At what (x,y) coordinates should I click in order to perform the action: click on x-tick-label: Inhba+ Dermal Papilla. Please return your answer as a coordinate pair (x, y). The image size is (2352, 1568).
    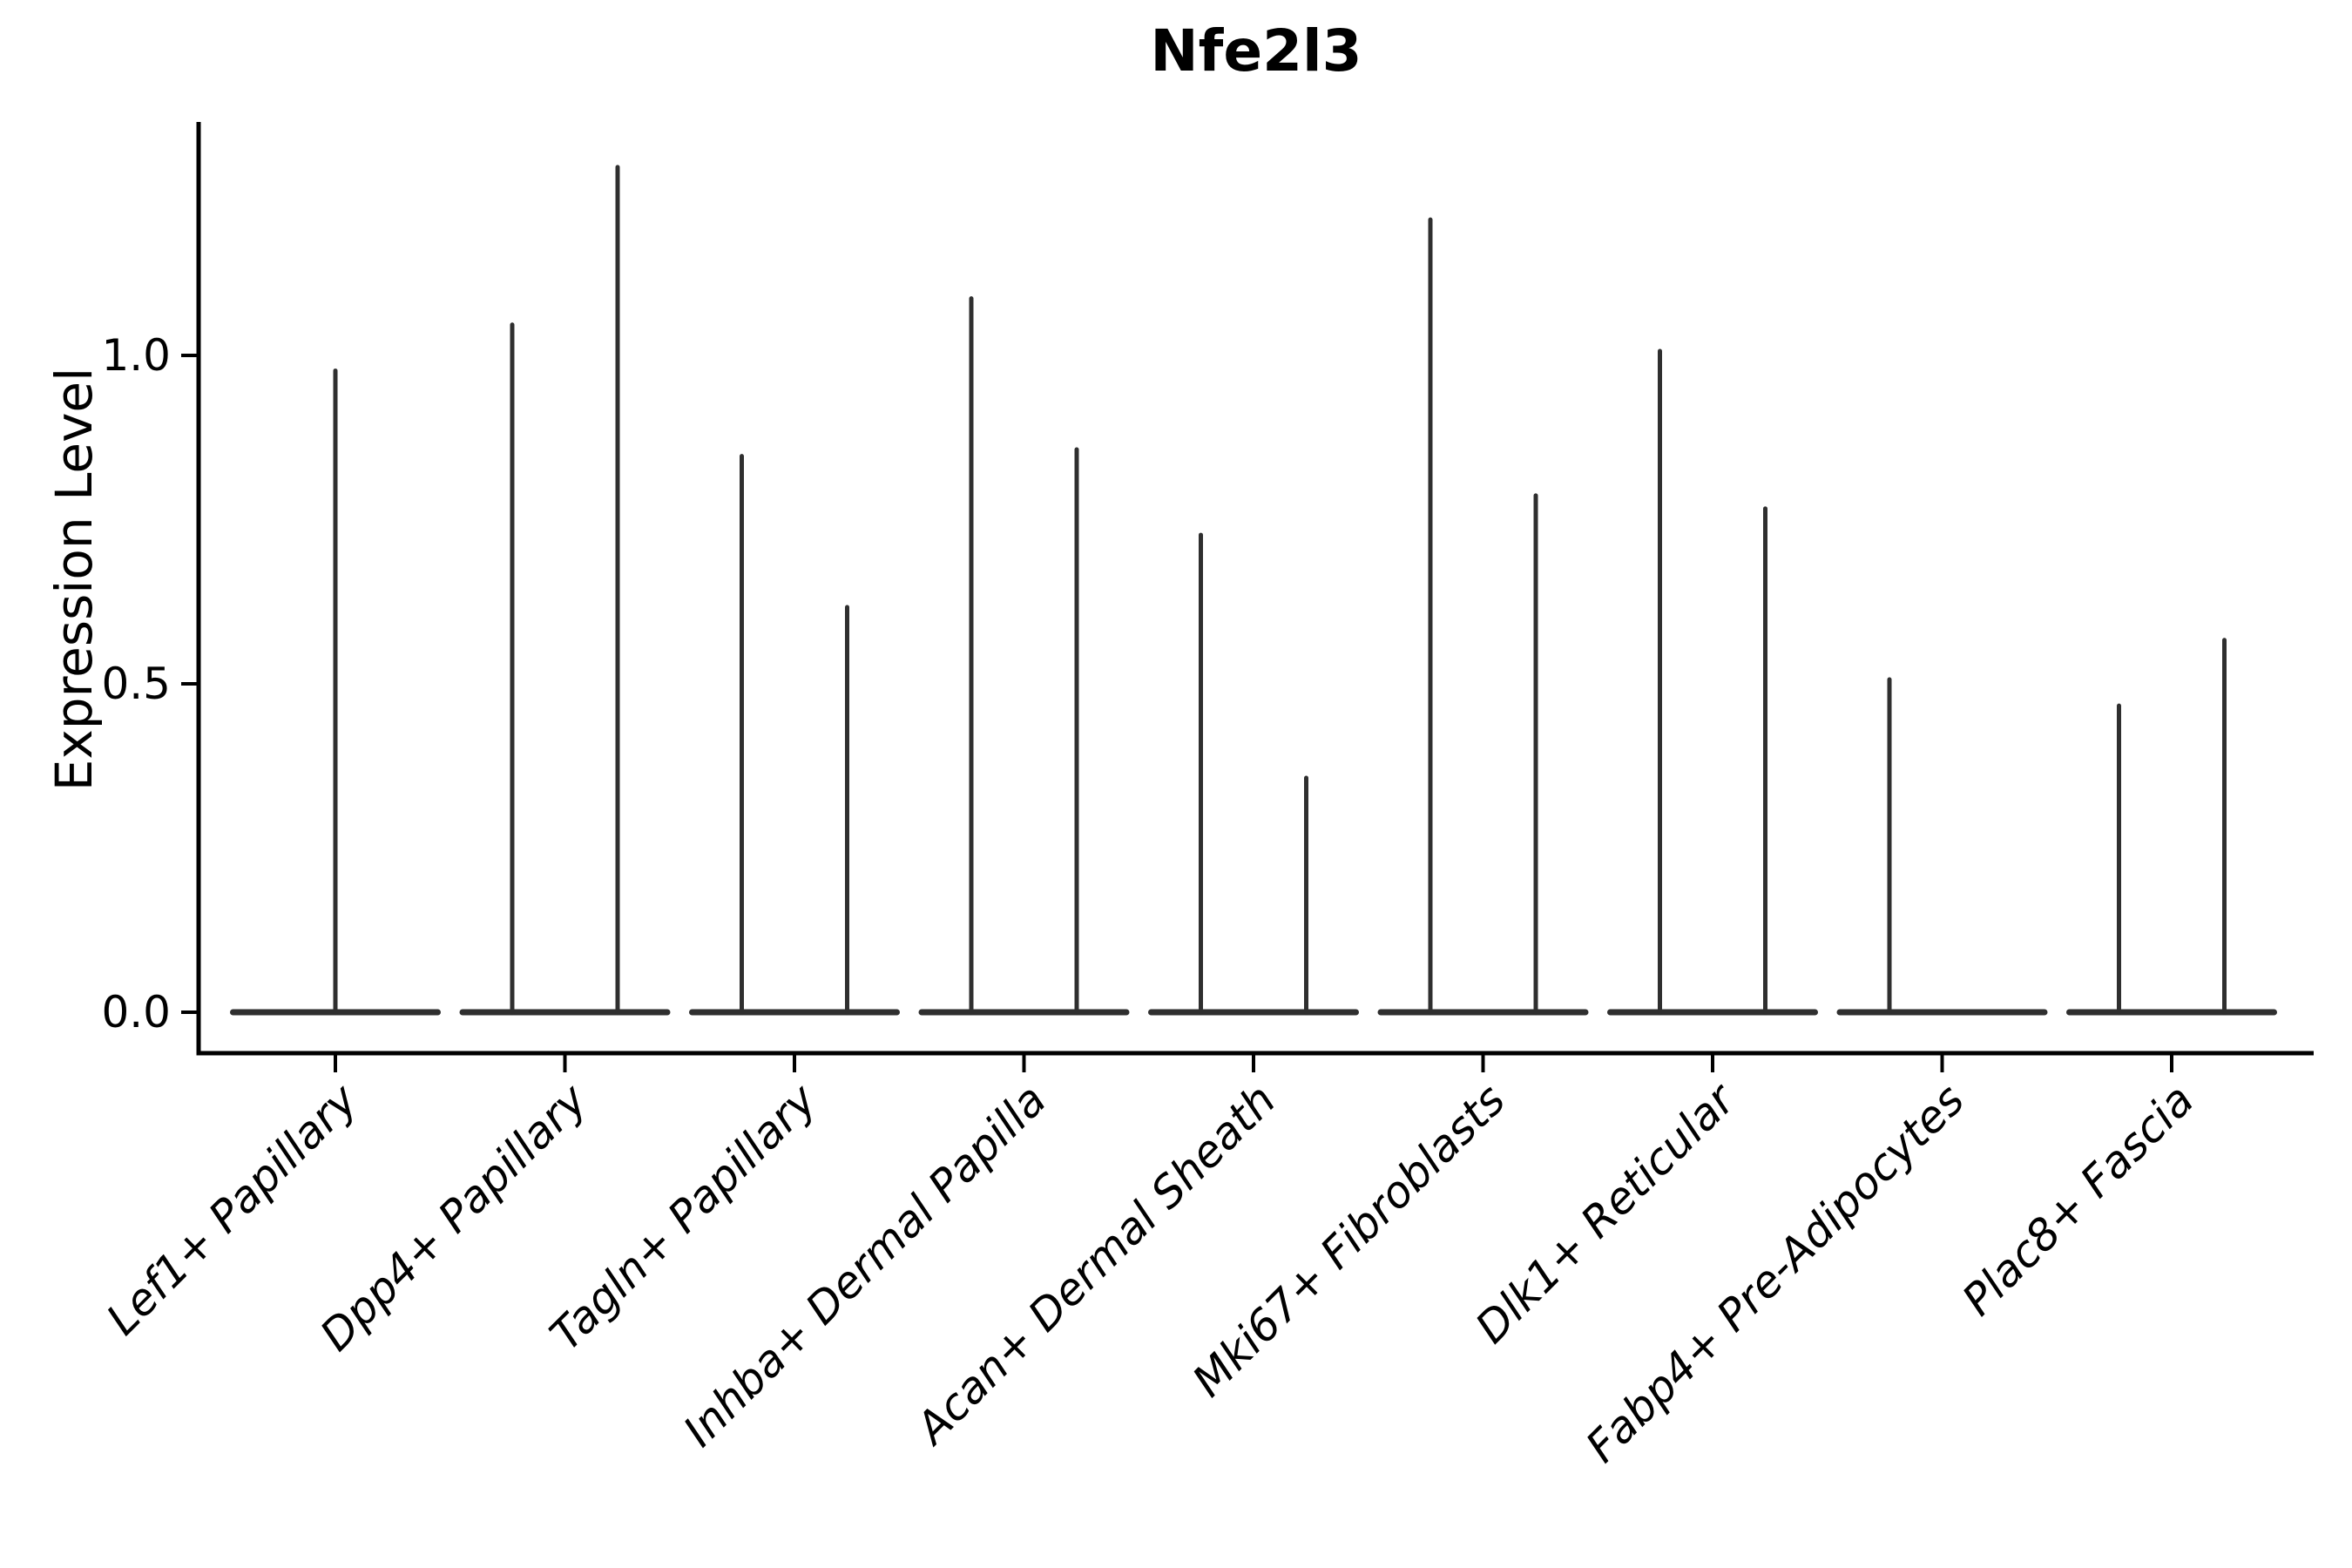
    Looking at the image, I should click on (865, 1265).